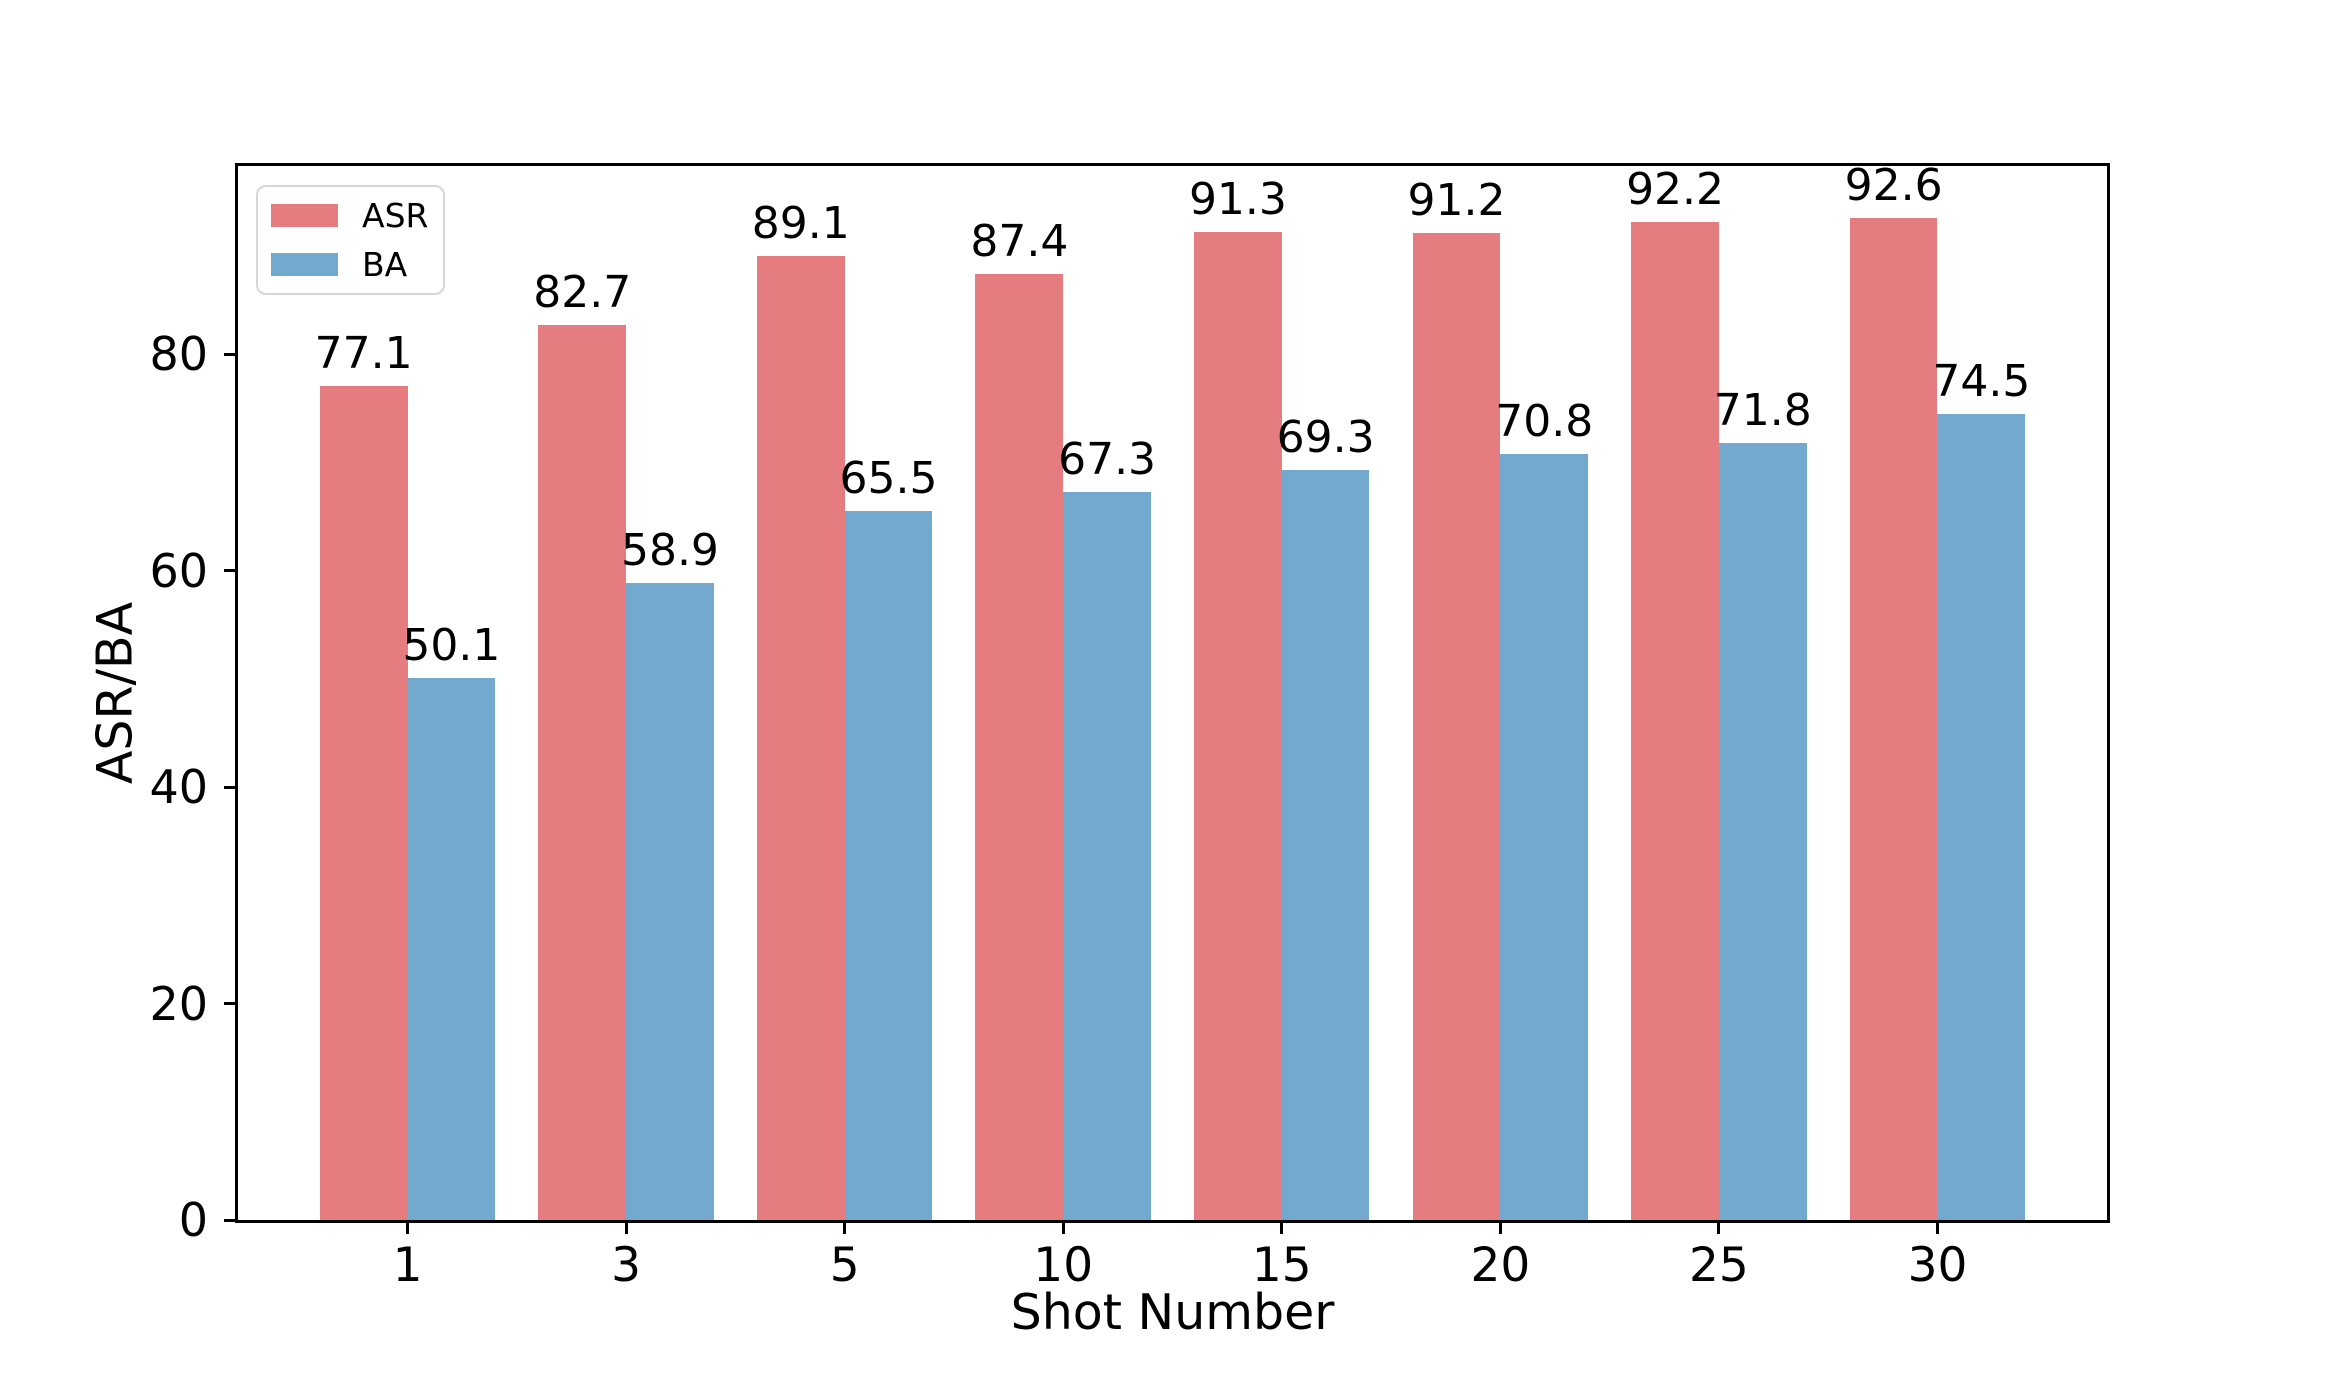 The width and height of the screenshot is (2346, 1376). I want to click on bar-value-label: 91.2, so click(1456, 201).